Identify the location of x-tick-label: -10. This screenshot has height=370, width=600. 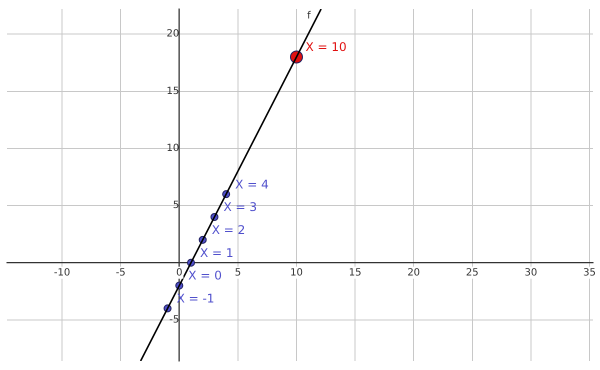
(62, 272).